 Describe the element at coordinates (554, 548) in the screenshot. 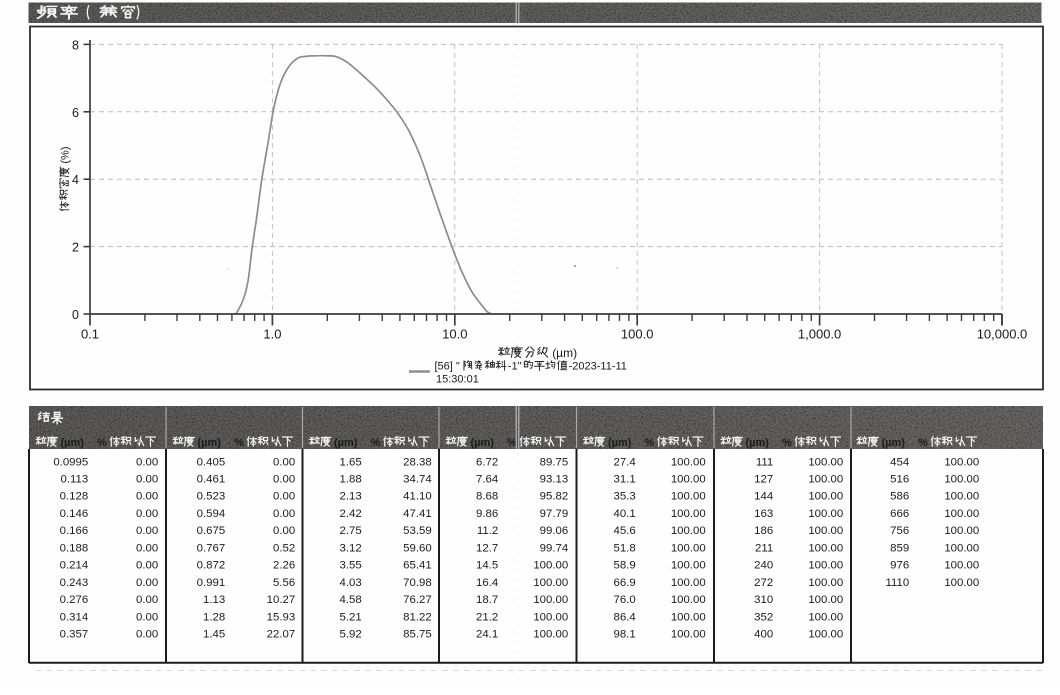

I see `svg-text: 99.74` at that location.